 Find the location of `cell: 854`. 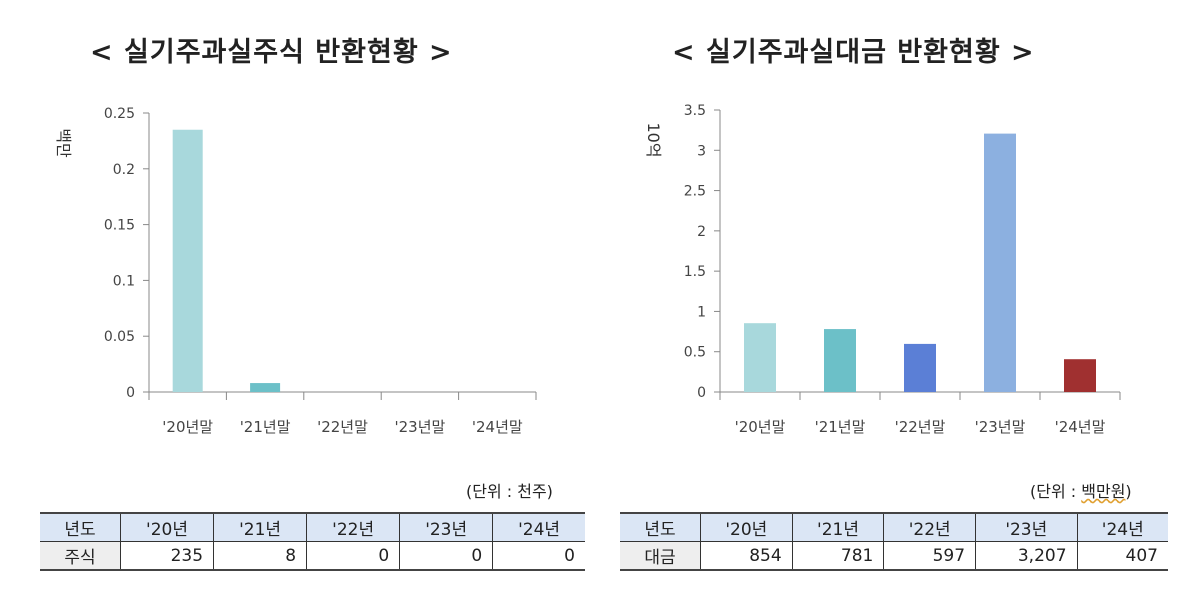

cell: 854 is located at coordinates (746, 556).